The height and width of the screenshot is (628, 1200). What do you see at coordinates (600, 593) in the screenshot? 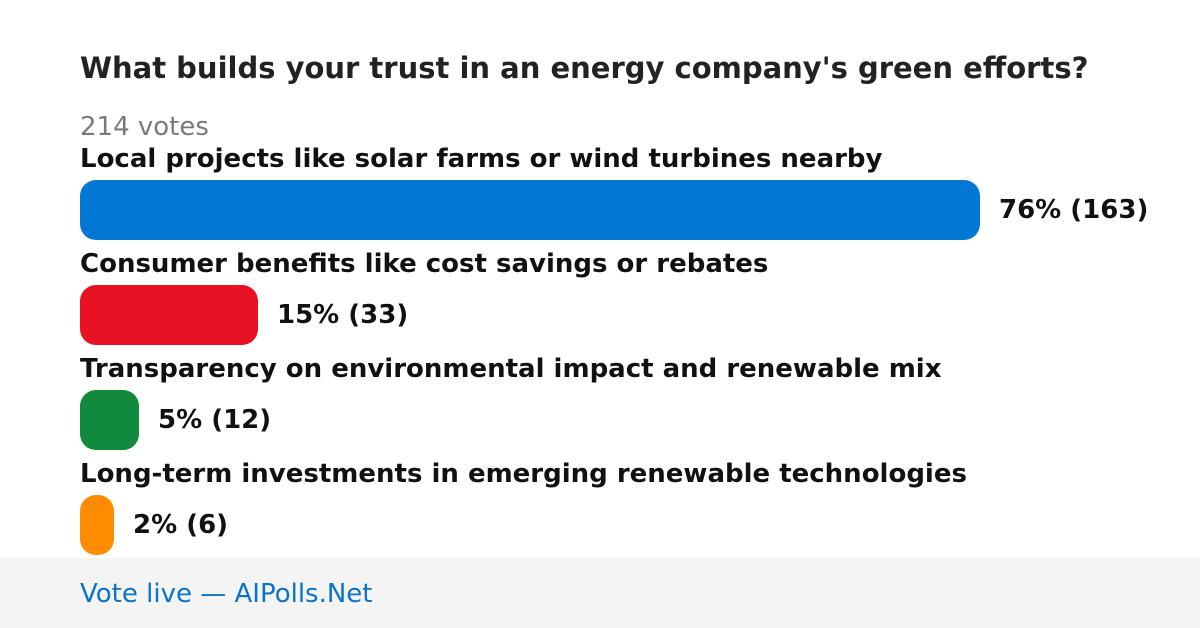
I see `footer: Vote live — AIPolls.Net` at bounding box center [600, 593].